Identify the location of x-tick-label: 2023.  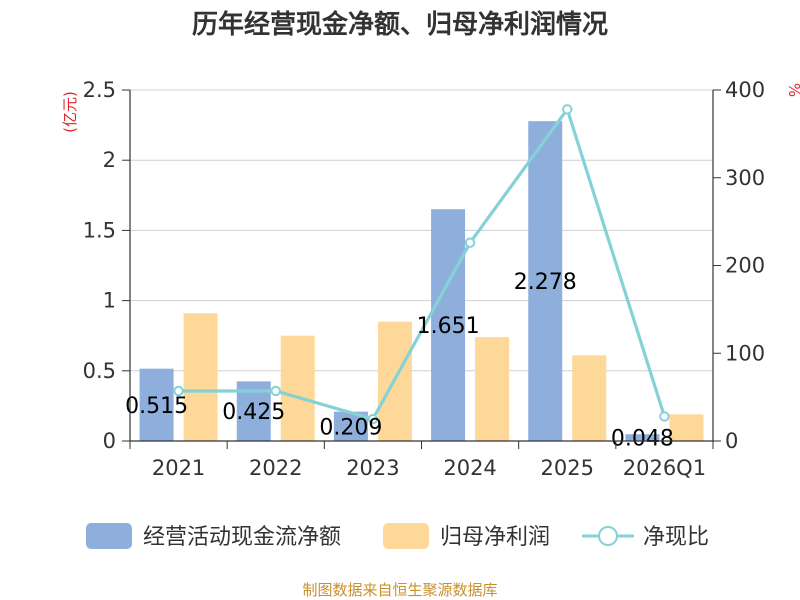
(372, 468).